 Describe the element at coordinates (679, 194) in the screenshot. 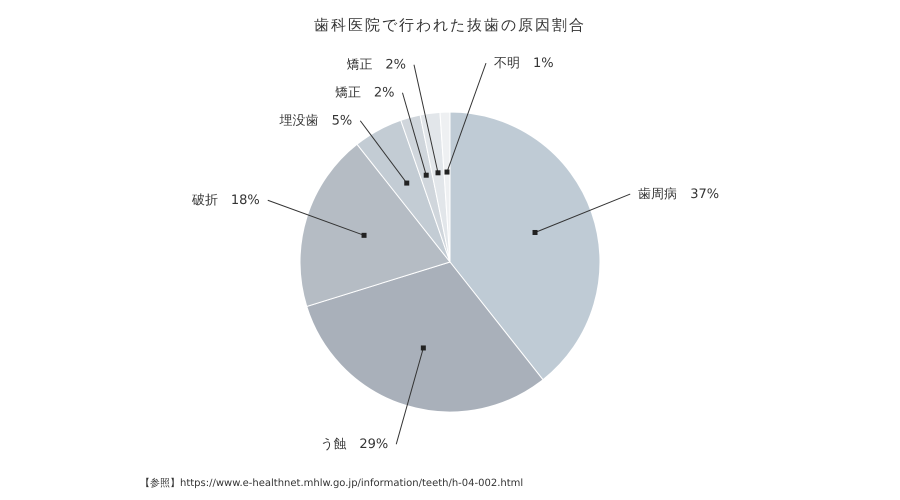

I see `slice-label: 歯周病 37%` at that location.